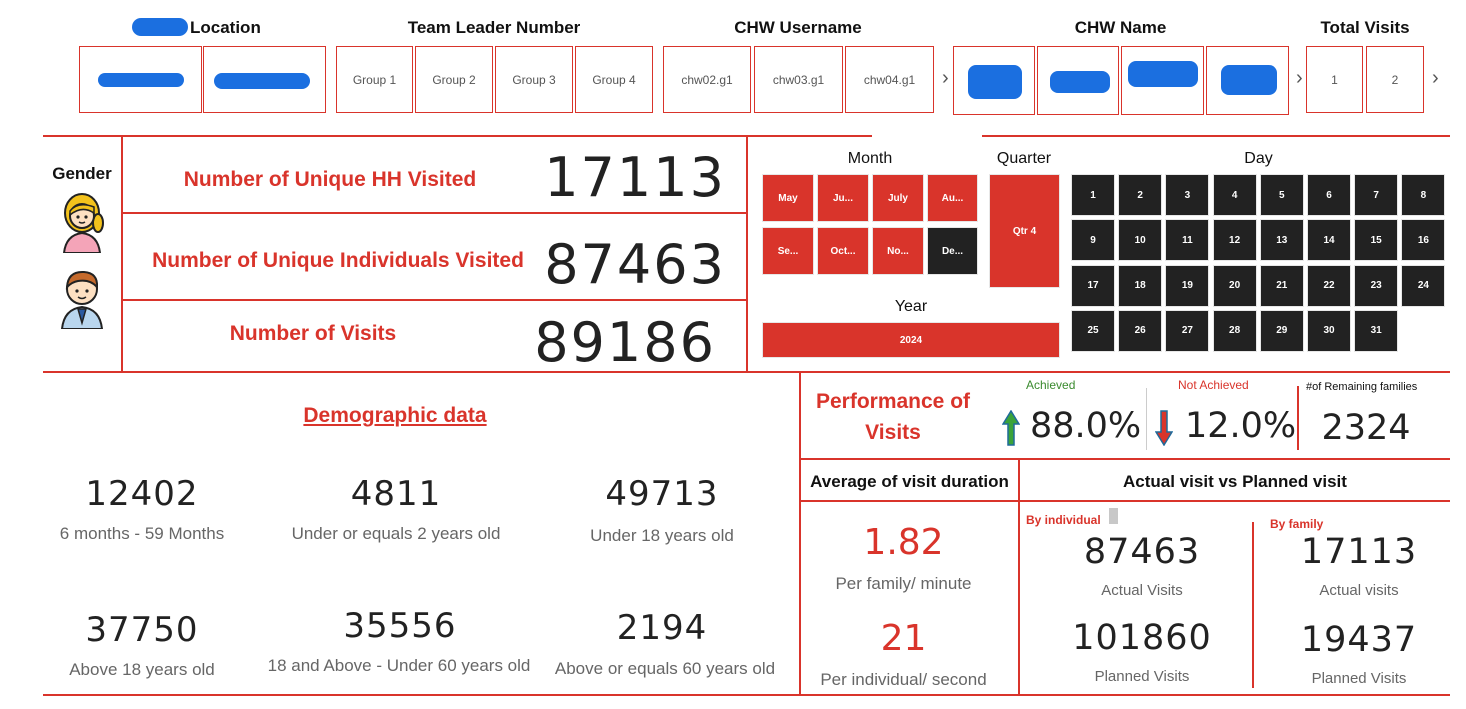 The image size is (1466, 709). Describe the element at coordinates (1234, 330) in the screenshot. I see `day-option: 28` at that location.